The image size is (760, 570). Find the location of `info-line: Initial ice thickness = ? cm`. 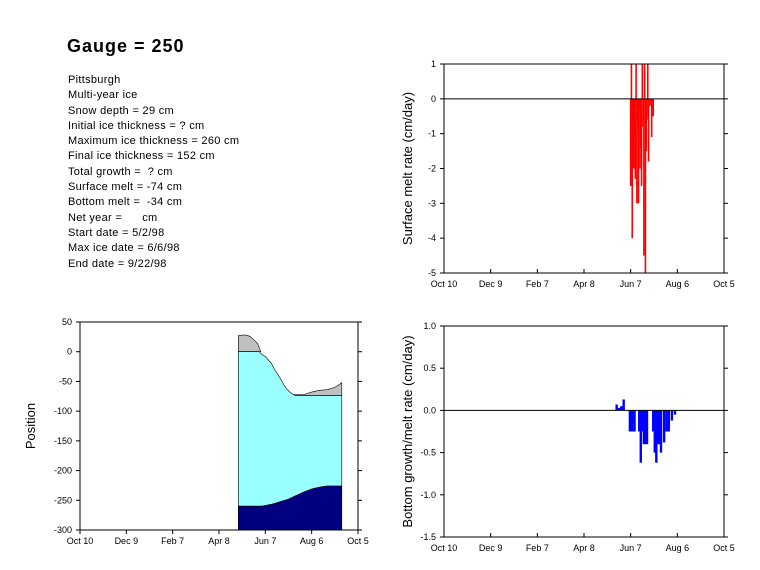

info-line: Initial ice thickness = ? cm is located at coordinates (136, 125).